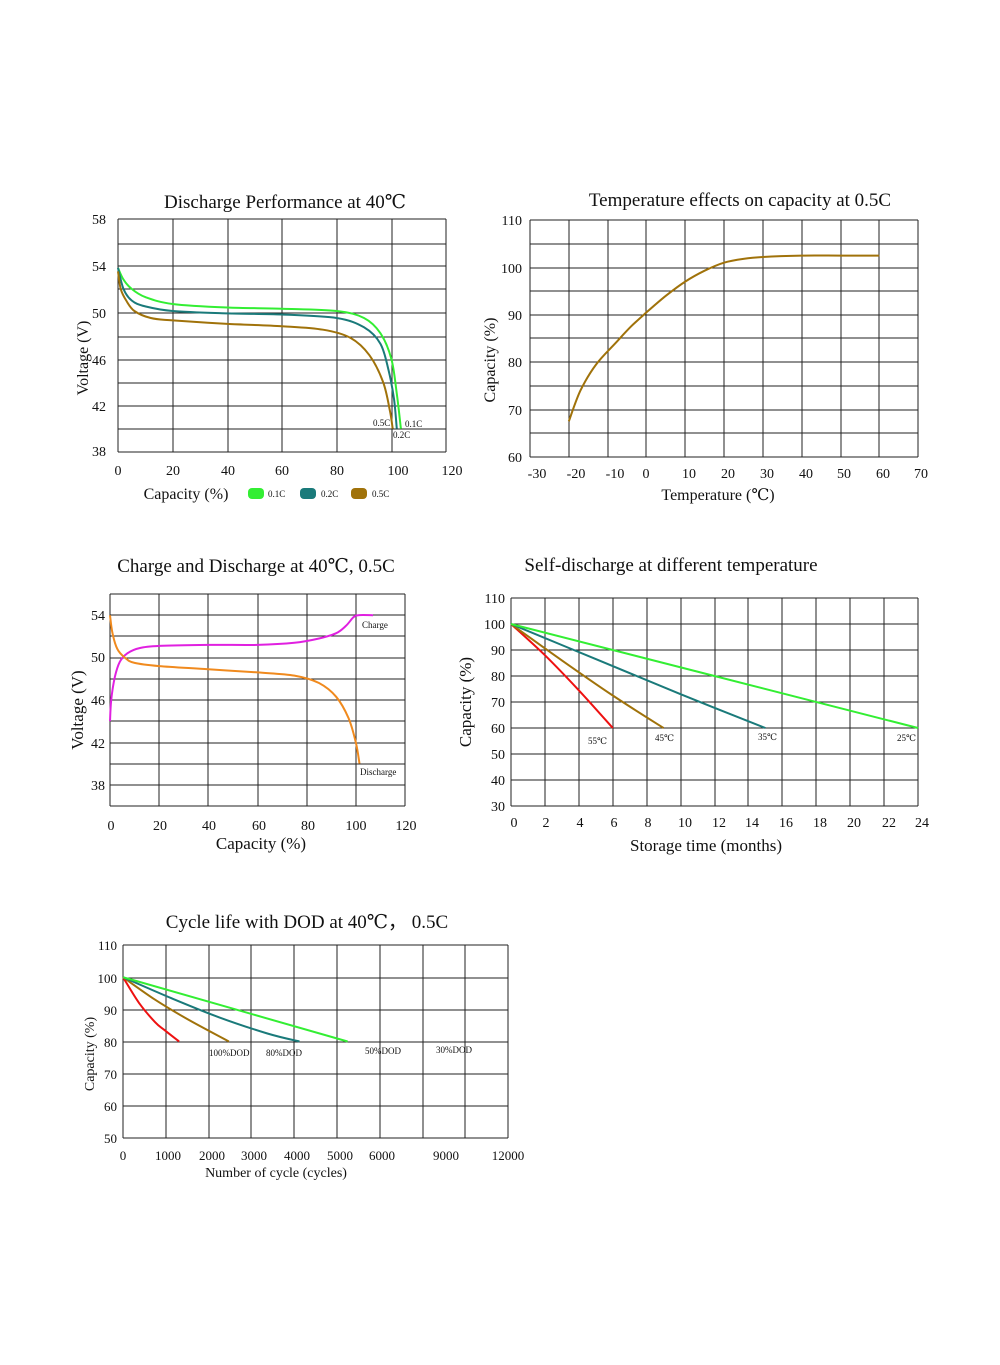  I want to click on chart4-ytick: 90, so click(498, 651).